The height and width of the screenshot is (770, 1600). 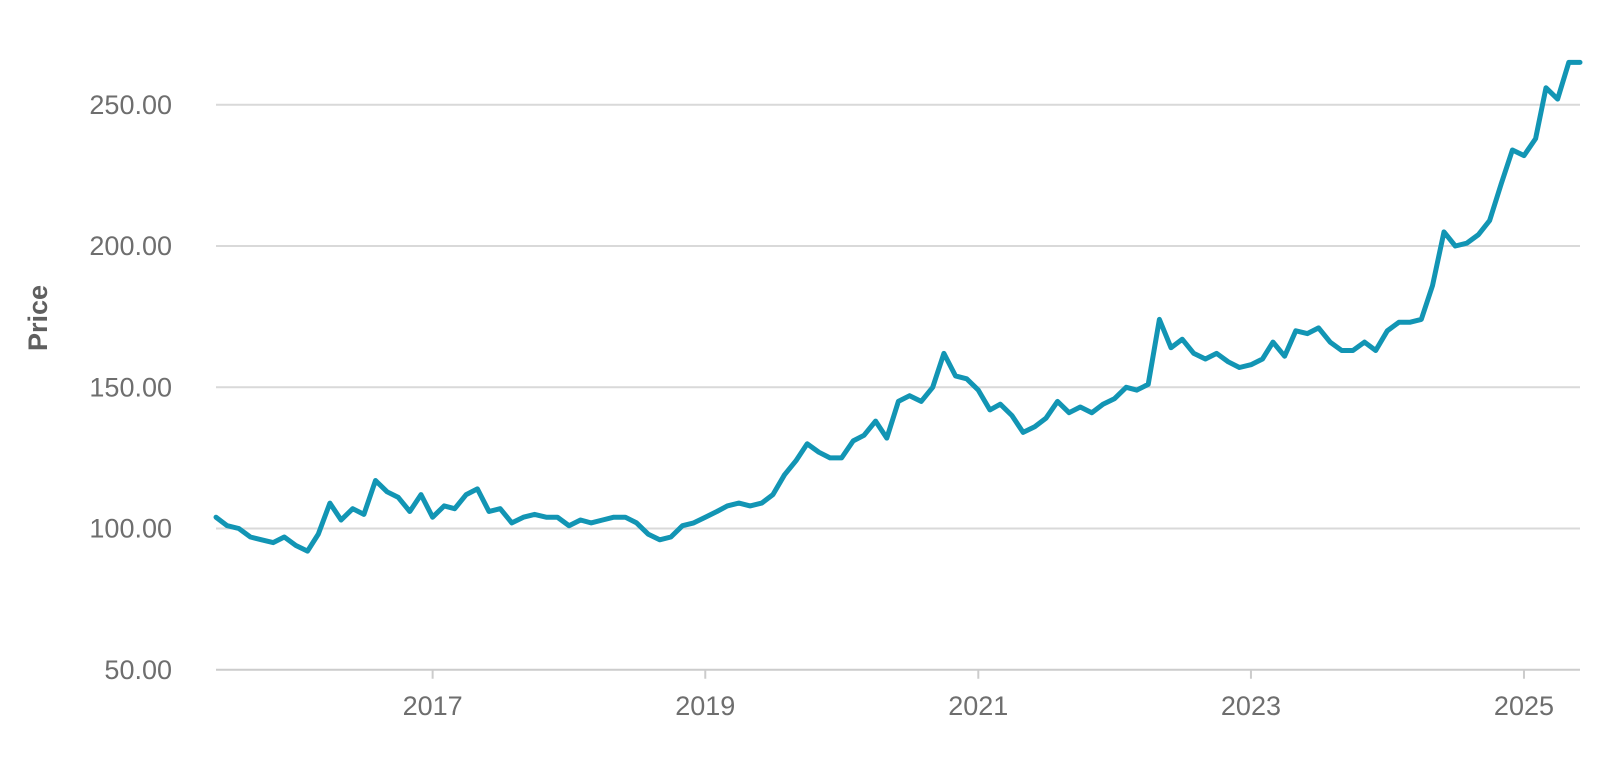 What do you see at coordinates (130, 246) in the screenshot?
I see `y-tick-label: 200.00` at bounding box center [130, 246].